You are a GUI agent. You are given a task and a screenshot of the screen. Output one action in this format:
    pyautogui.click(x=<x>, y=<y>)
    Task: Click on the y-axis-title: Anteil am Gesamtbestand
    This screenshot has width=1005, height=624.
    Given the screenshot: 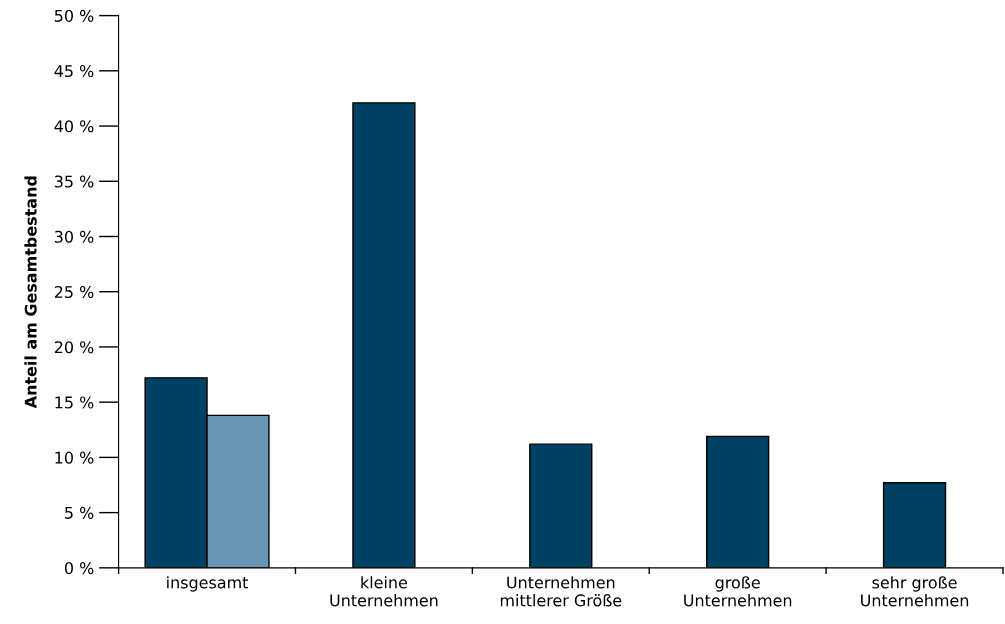 What is the action you would take?
    pyautogui.click(x=30, y=292)
    